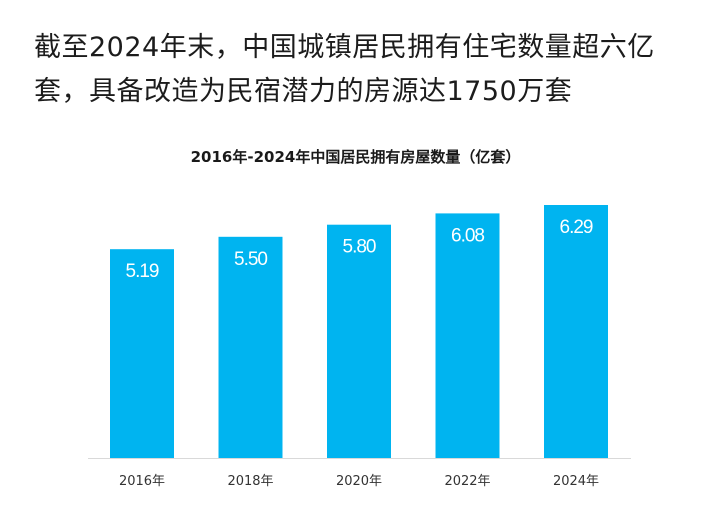 The width and height of the screenshot is (711, 531). I want to click on bar-value-label: 5.19, so click(142, 271).